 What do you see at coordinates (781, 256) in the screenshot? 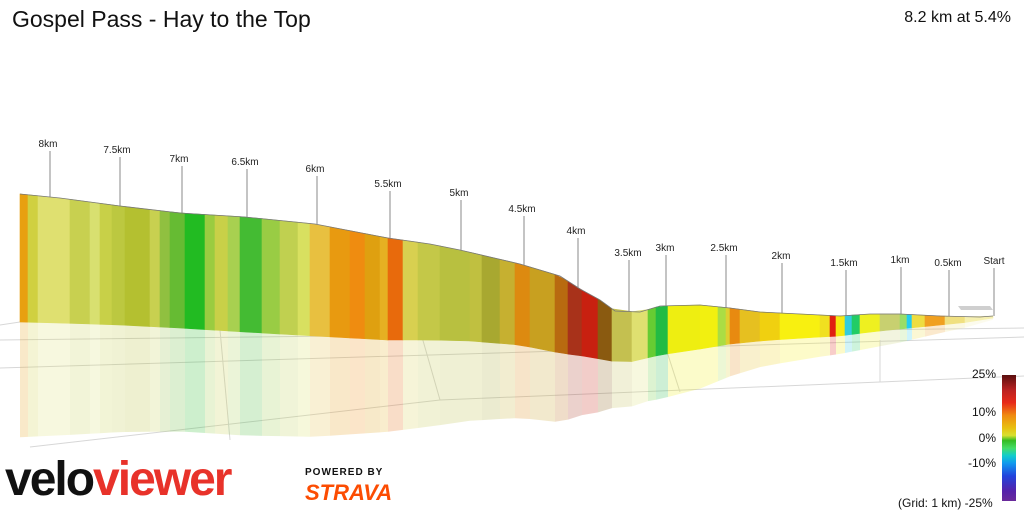
I see `marker-label: 2km` at bounding box center [781, 256].